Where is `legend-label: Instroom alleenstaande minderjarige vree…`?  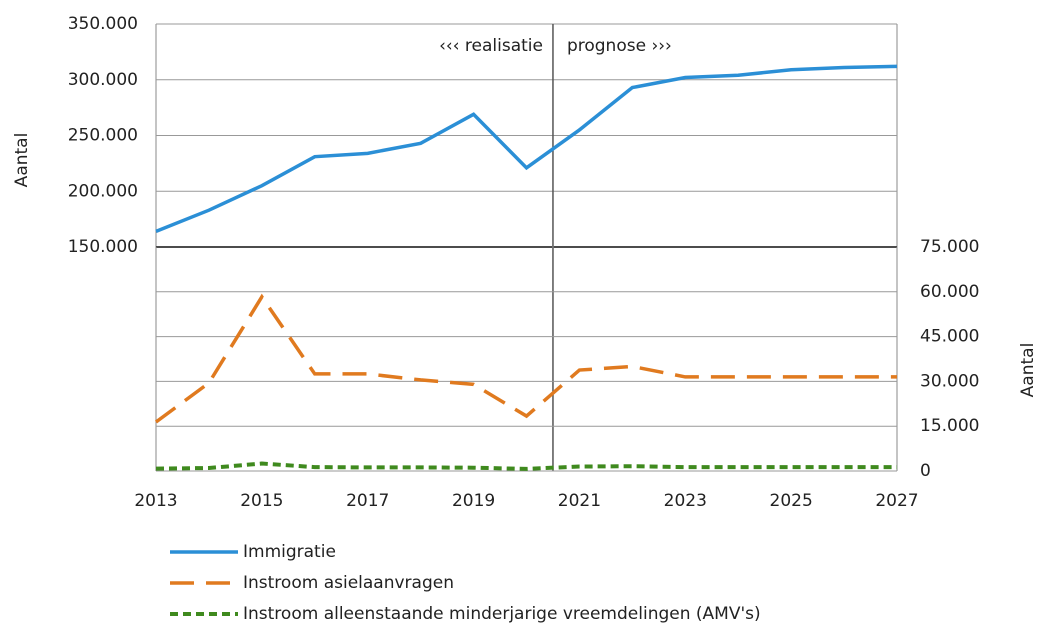 legend-label: Instroom alleenstaande minderjarige vree… is located at coordinates (502, 614).